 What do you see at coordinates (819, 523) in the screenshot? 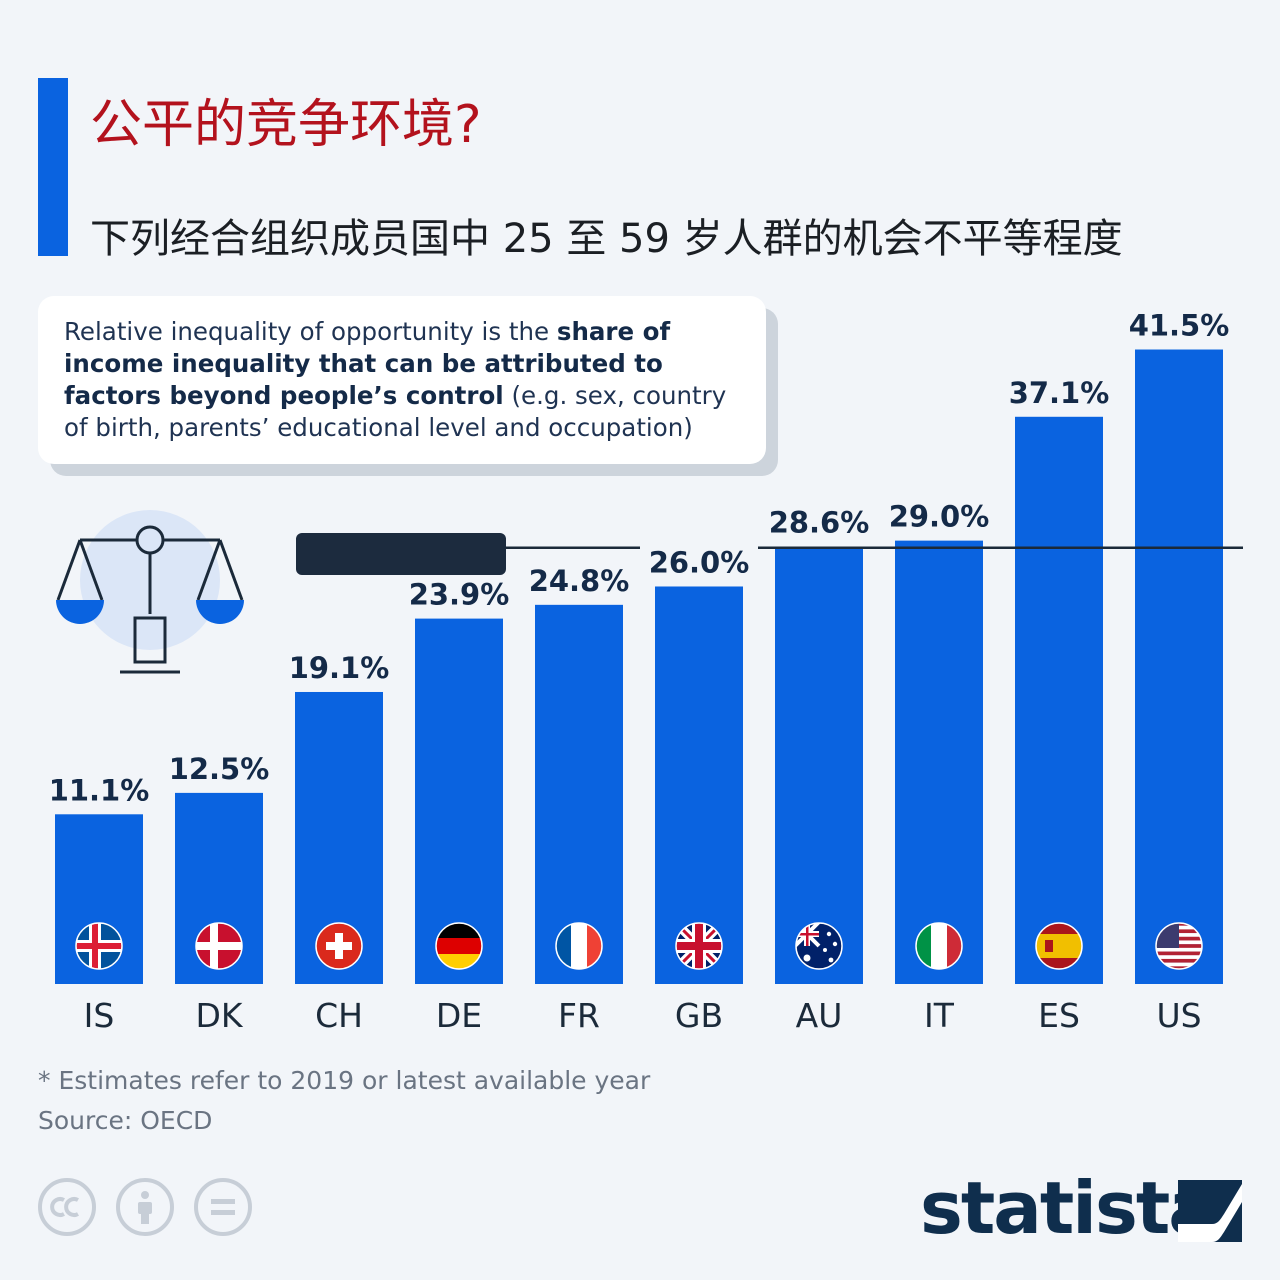
I see `value-label-au: 28.6%` at bounding box center [819, 523].